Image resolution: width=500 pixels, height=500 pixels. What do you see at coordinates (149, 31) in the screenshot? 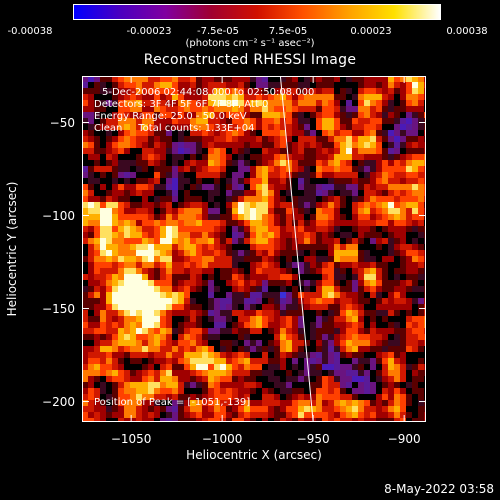
I see `colorbar-tick: -0.00023` at bounding box center [149, 31].